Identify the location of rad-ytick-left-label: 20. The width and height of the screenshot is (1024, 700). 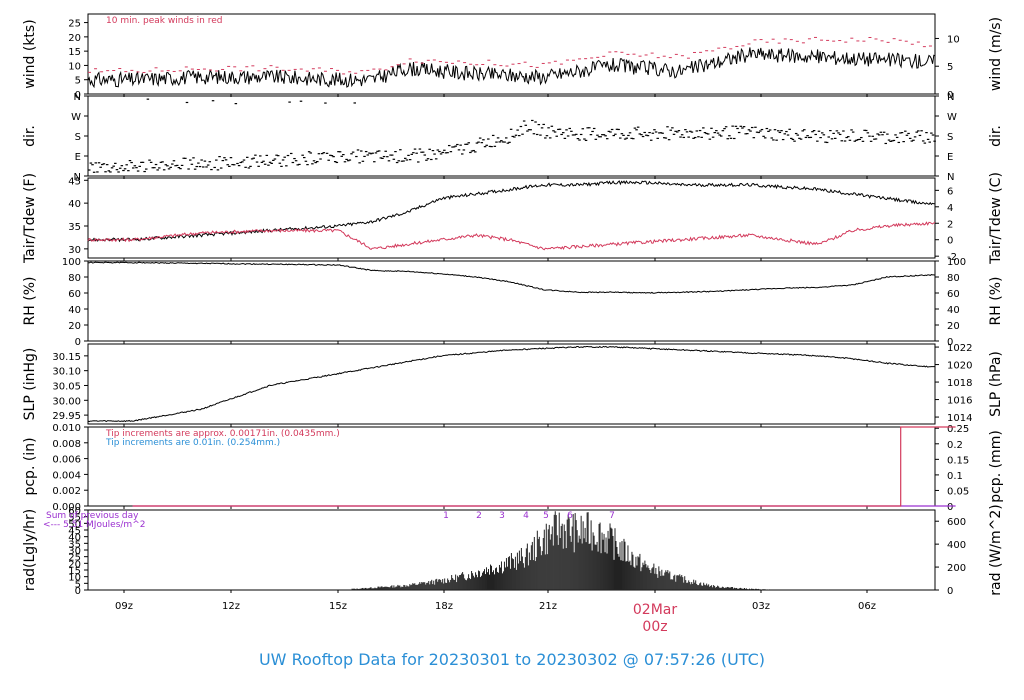
(74, 564).